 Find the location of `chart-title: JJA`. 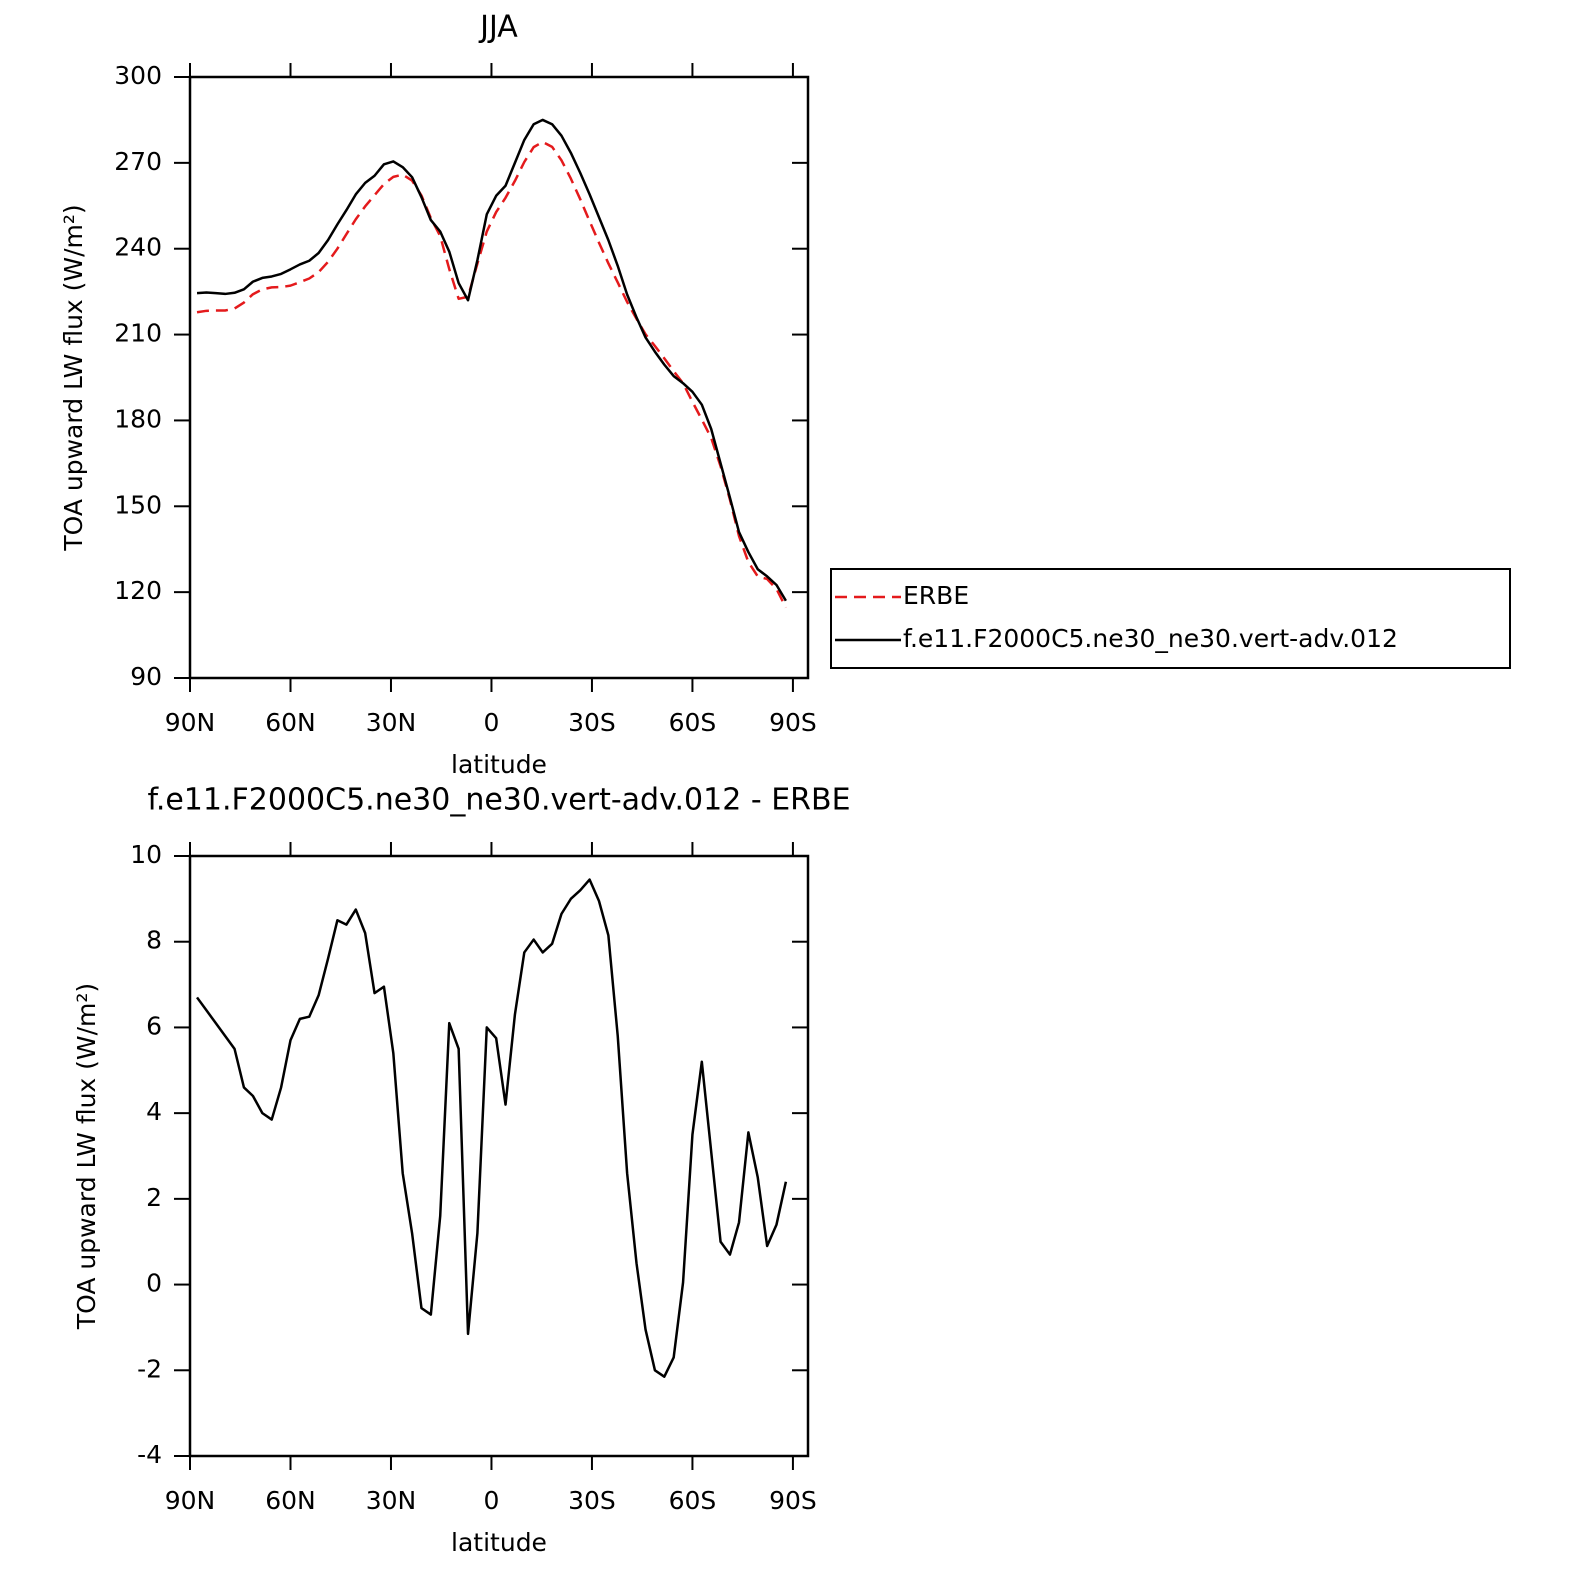

chart-title: JJA is located at coordinates (498, 27).